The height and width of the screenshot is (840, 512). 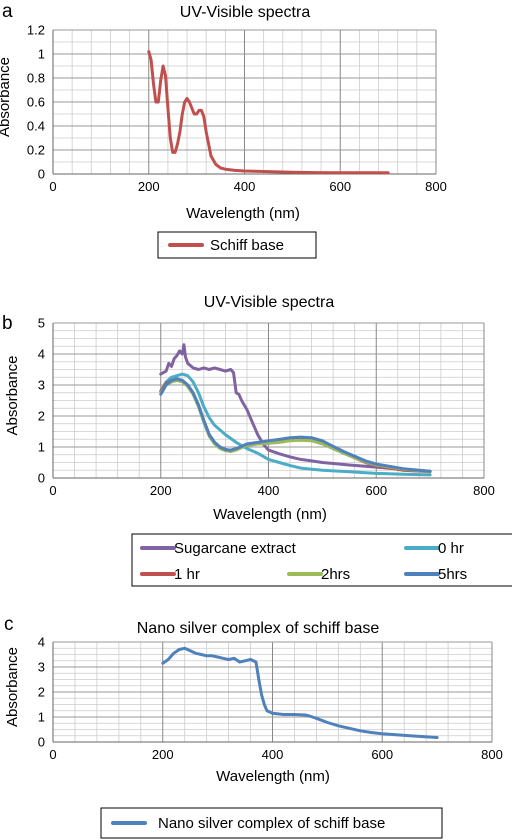 What do you see at coordinates (41, 323) in the screenshot?
I see `y-tick-label: 5` at bounding box center [41, 323].